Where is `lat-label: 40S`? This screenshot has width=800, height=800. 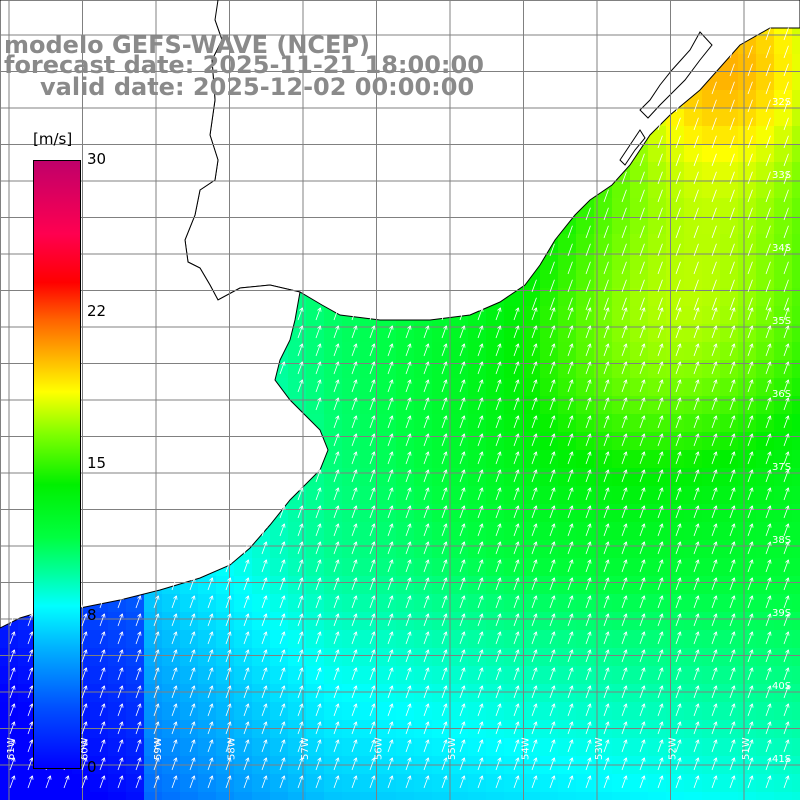
lat-label: 40S is located at coordinates (781, 686).